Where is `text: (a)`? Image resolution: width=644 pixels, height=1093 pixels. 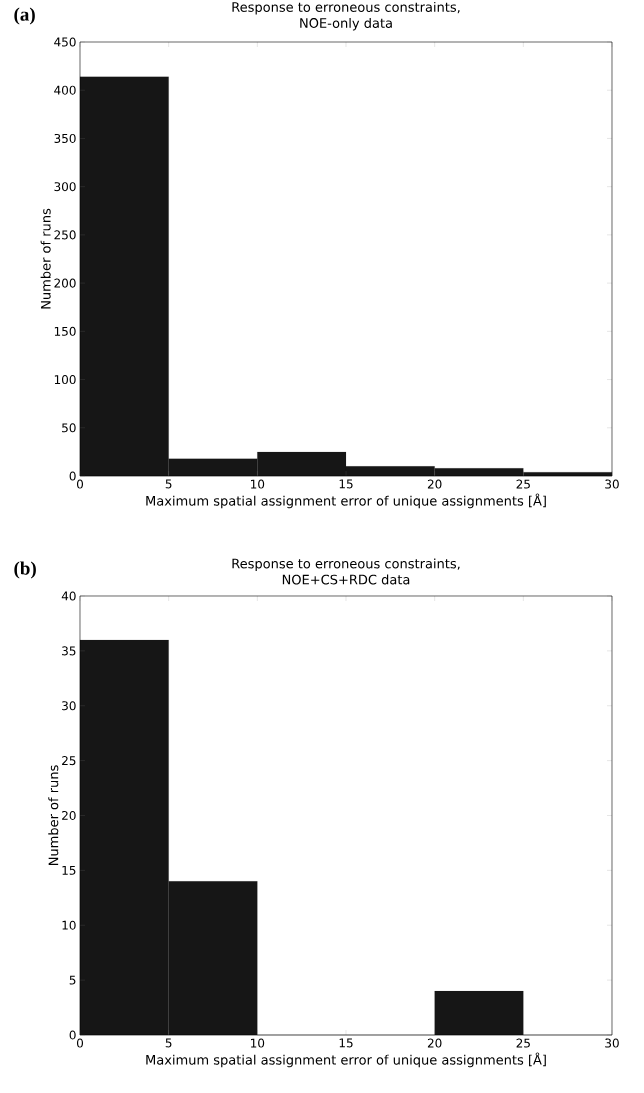
text: (a) is located at coordinates (24, 16).